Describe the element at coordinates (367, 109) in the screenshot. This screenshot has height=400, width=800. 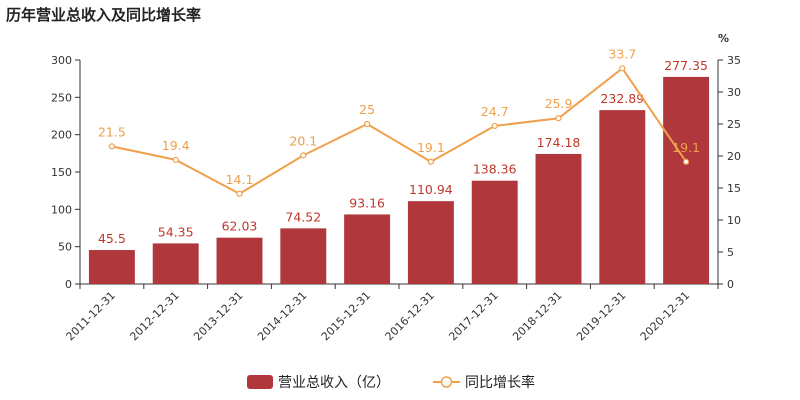
I see `growth-value-label: 25` at that location.